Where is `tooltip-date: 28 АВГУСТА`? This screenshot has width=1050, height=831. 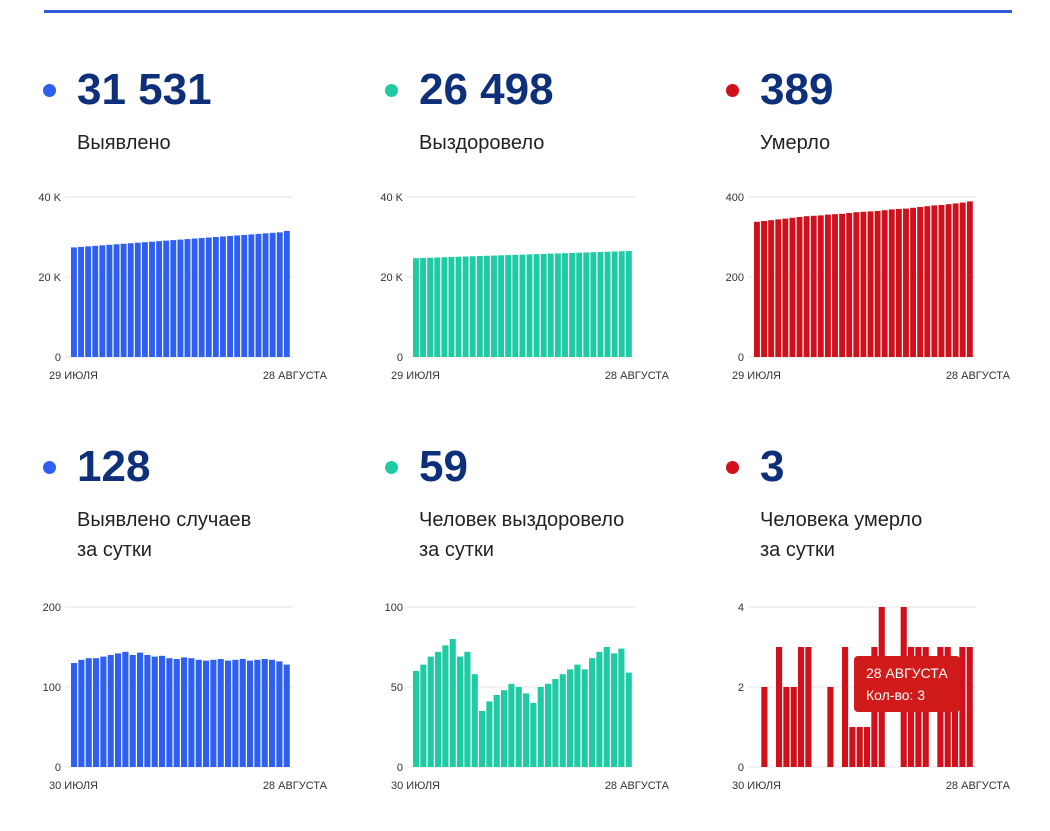
tooltip-date: 28 АВГУСТА is located at coordinates (907, 673).